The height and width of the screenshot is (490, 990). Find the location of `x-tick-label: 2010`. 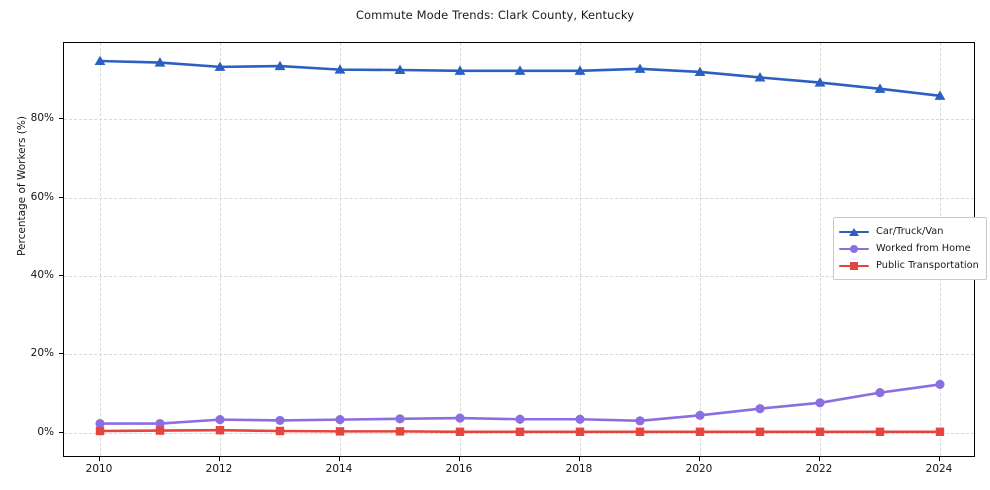

x-tick-label: 2010 is located at coordinates (99, 469).